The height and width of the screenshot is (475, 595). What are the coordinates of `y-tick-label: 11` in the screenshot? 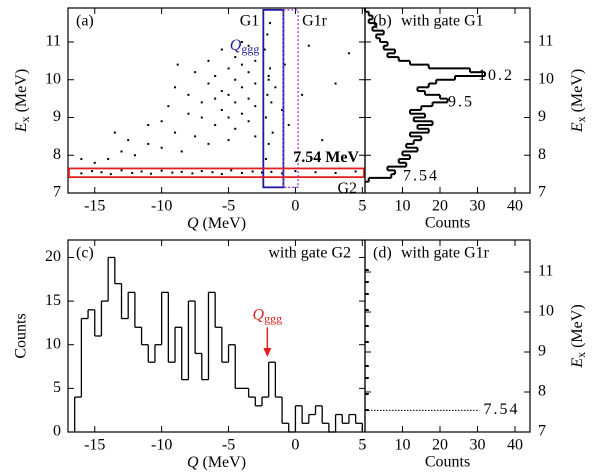 It's located at (545, 271).